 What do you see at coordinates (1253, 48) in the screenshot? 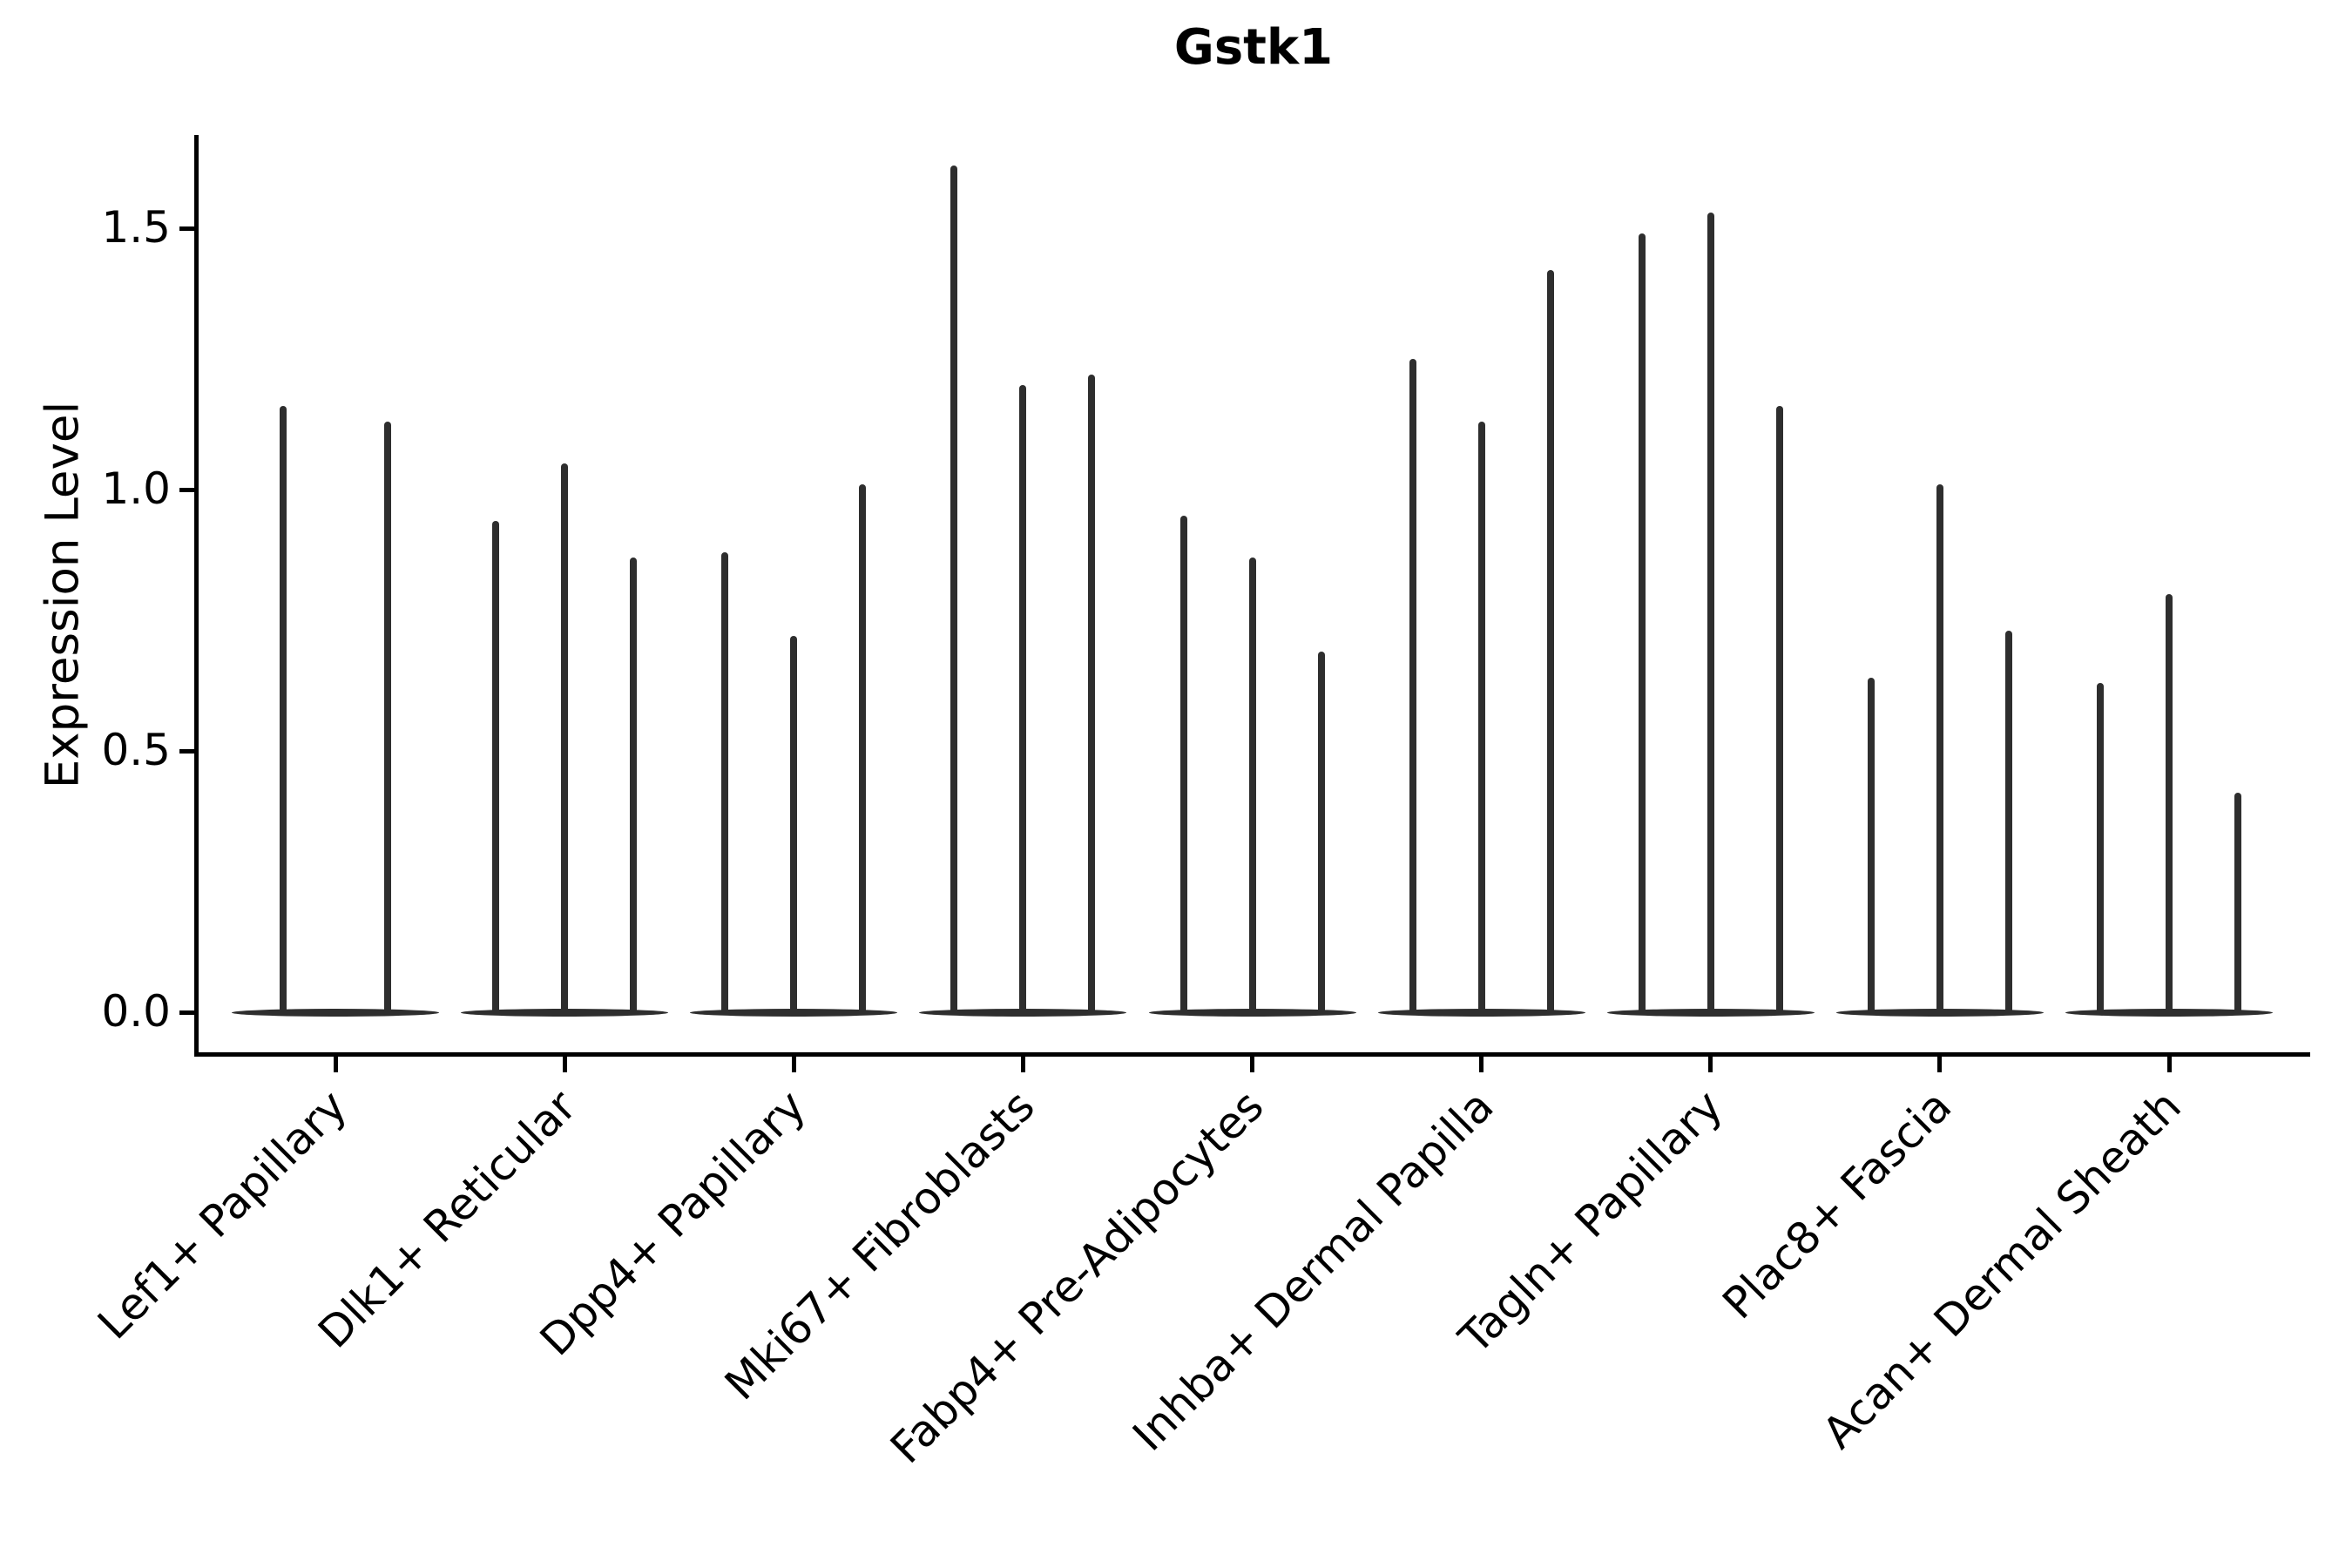
I see `plot-title: Gstk1` at bounding box center [1253, 48].